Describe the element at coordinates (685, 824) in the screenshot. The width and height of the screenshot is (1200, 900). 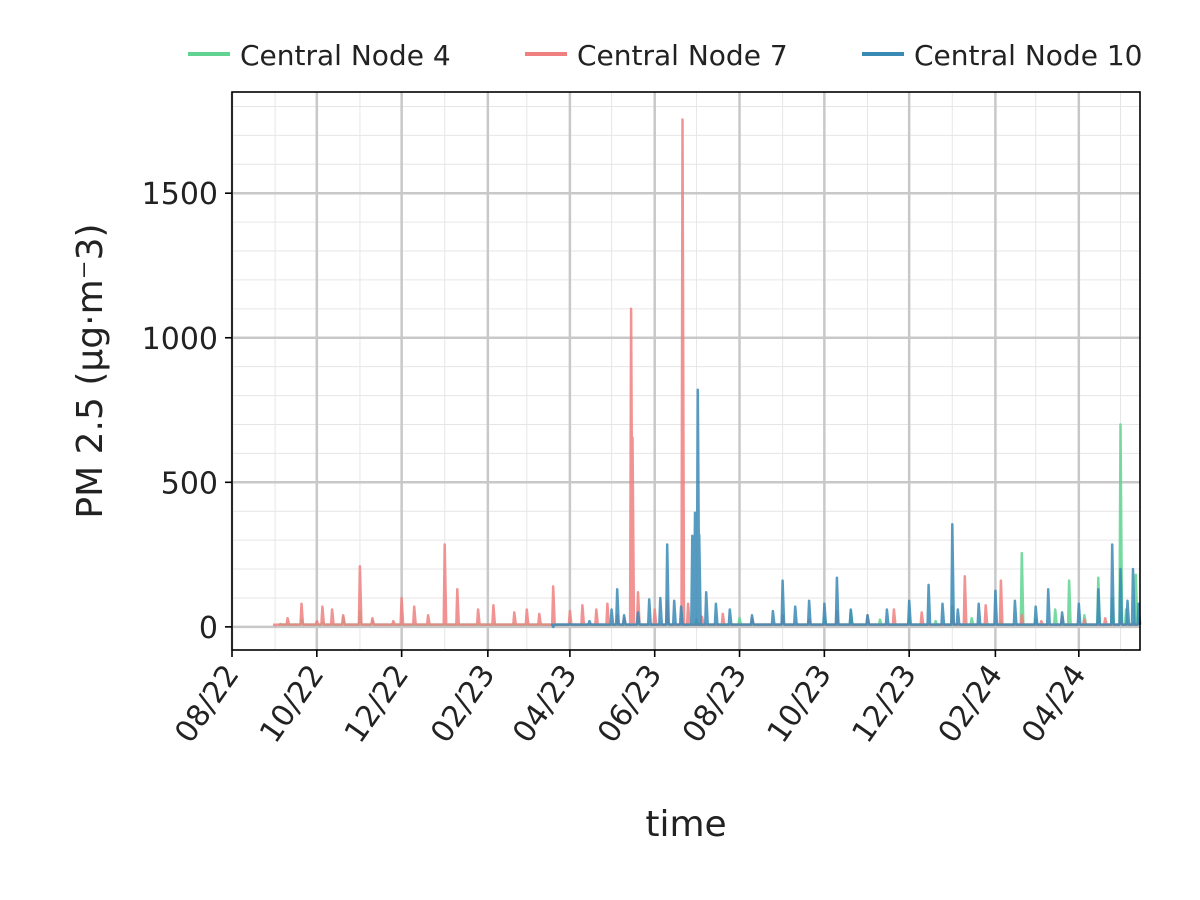
I see `x-axis-label: time` at that location.